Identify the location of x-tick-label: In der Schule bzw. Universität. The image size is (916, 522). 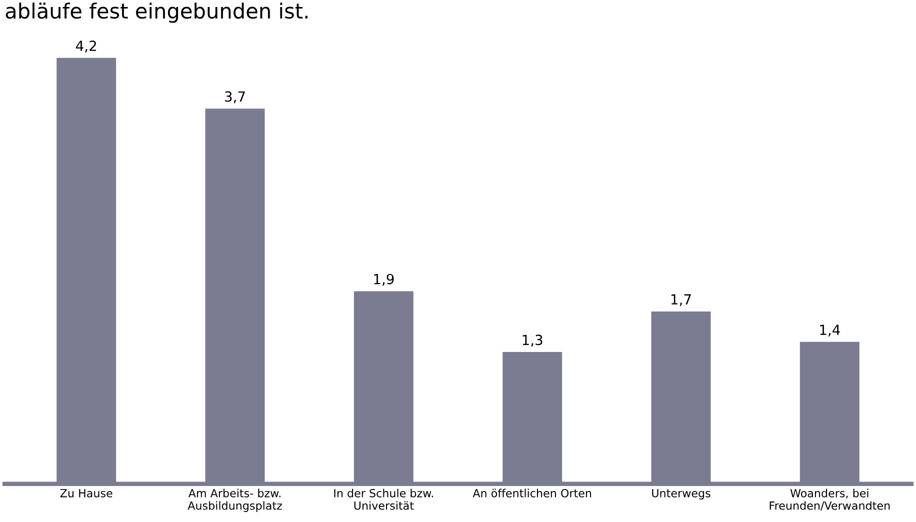
(383, 499).